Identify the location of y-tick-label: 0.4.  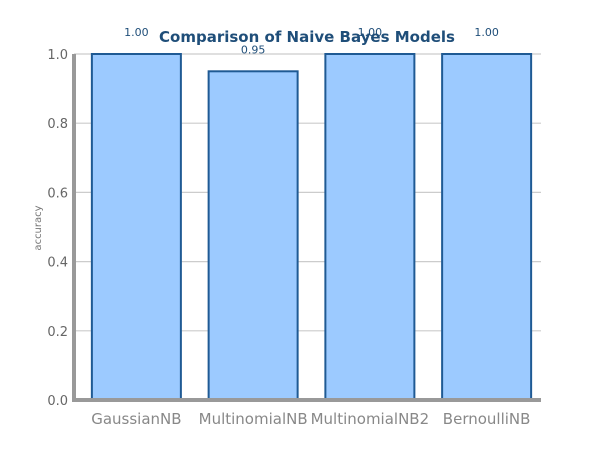
(57, 263).